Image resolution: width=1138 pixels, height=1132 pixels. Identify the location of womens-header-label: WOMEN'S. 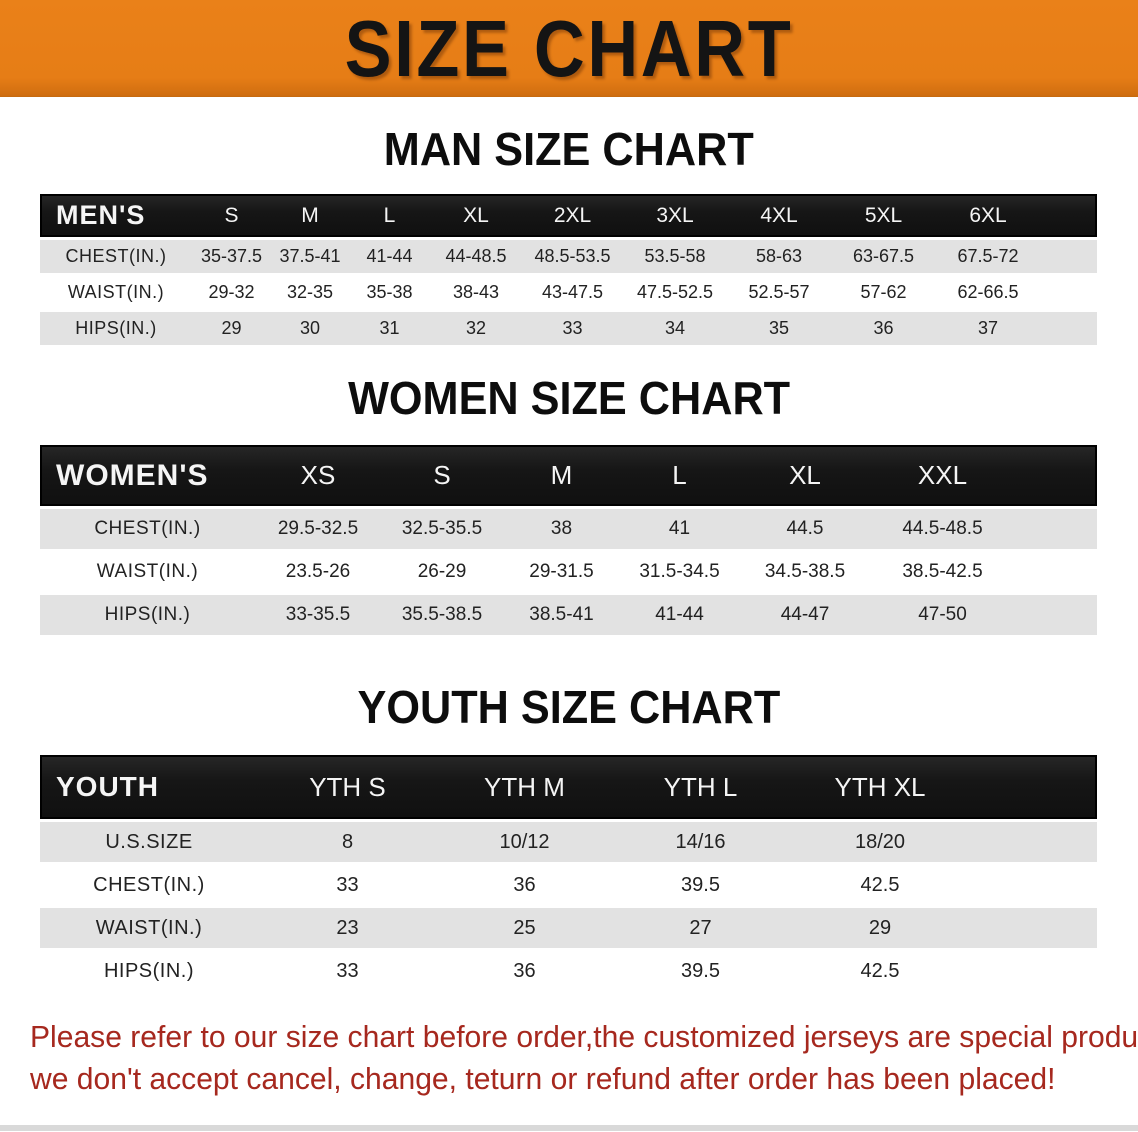
(147, 475).